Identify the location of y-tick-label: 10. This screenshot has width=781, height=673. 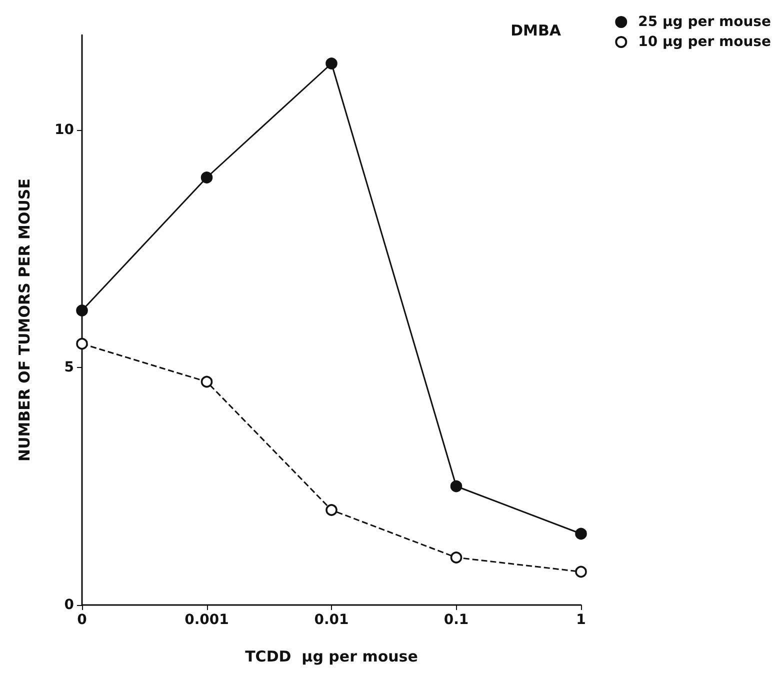
(64, 130).